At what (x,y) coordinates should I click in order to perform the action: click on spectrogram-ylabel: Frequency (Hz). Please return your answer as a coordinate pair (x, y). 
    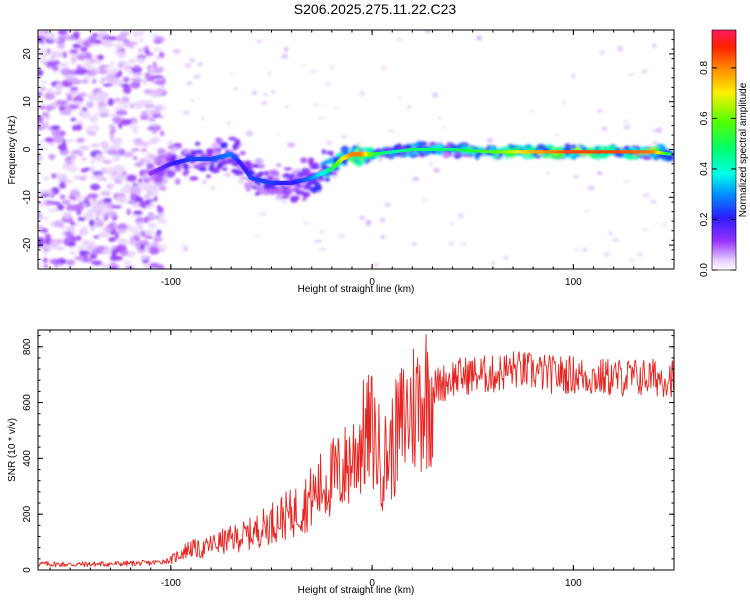
    Looking at the image, I should click on (12, 150).